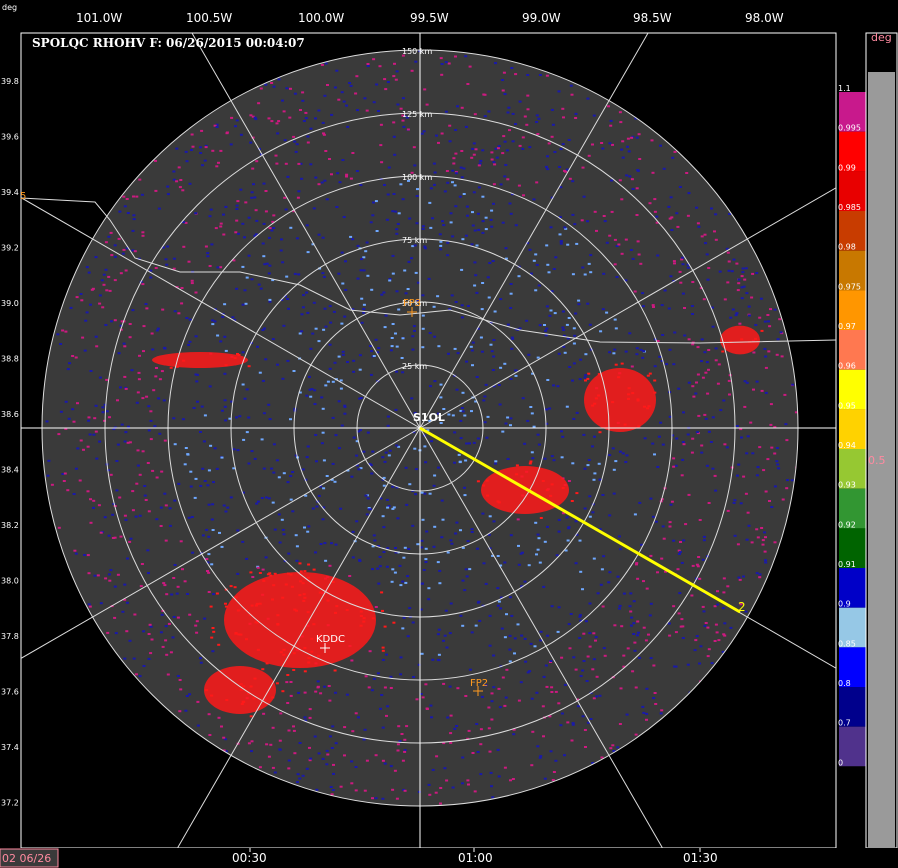  Describe the element at coordinates (881, 460) in the screenshot. I see `elevation-slider` at that location.